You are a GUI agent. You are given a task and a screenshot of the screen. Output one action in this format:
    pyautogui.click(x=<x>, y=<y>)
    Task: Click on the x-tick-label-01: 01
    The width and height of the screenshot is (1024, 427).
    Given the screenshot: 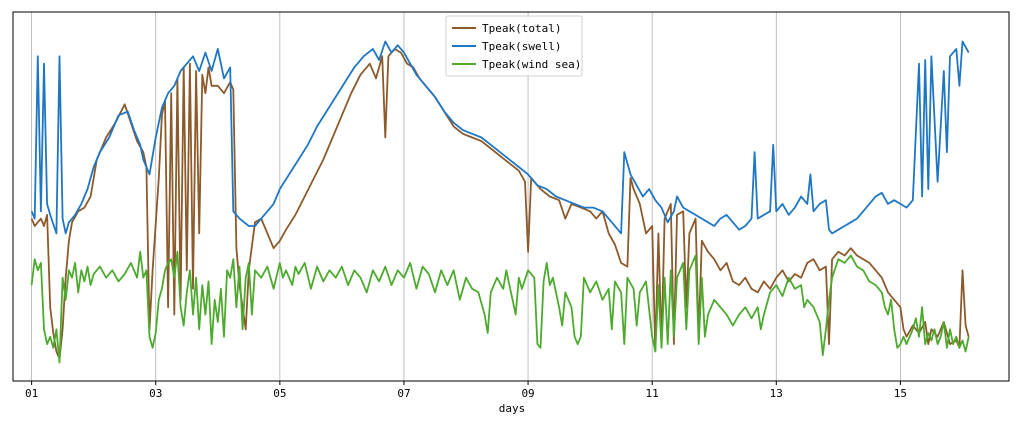 What is the action you would take?
    pyautogui.click(x=31, y=393)
    